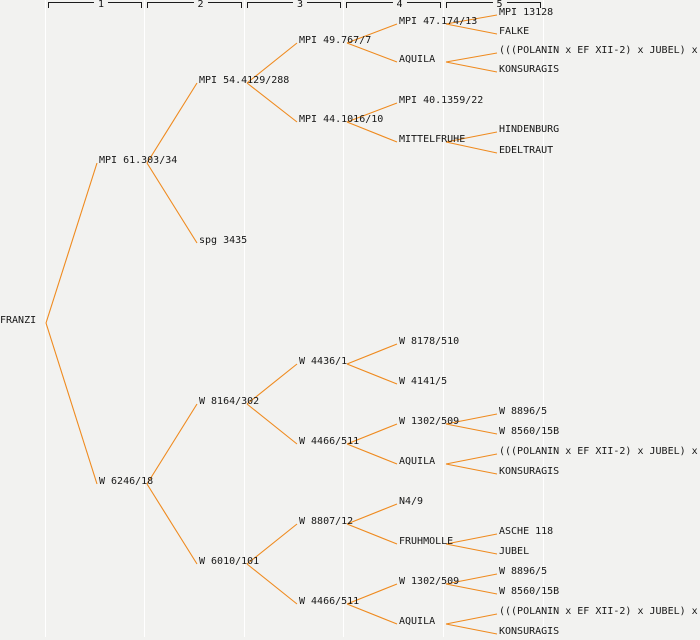 The height and width of the screenshot is (640, 700). Describe the element at coordinates (438, 21) in the screenshot. I see `tree-node-label: MPI 47.174/13` at that location.